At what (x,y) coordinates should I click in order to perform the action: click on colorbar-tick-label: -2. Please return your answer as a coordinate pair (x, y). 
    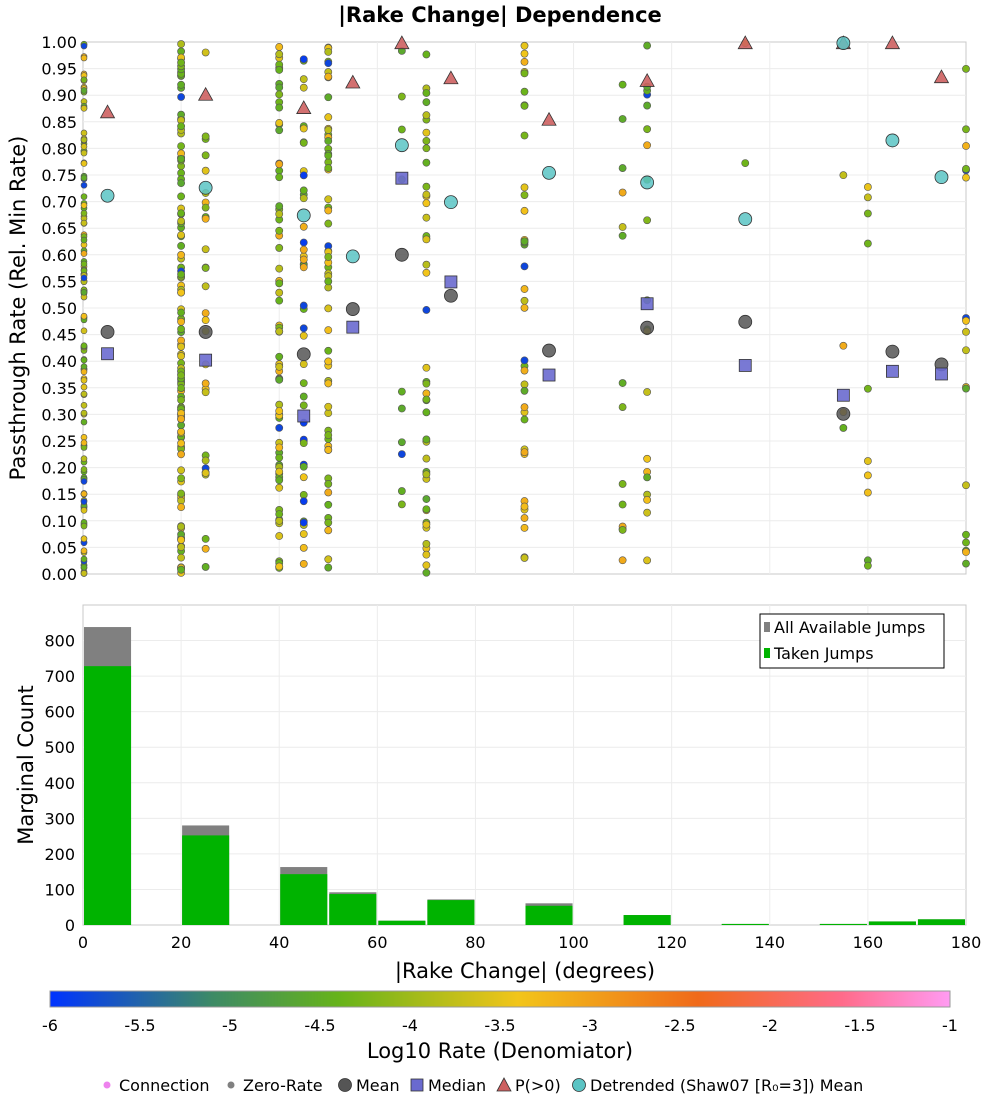
    Looking at the image, I should click on (770, 1025).